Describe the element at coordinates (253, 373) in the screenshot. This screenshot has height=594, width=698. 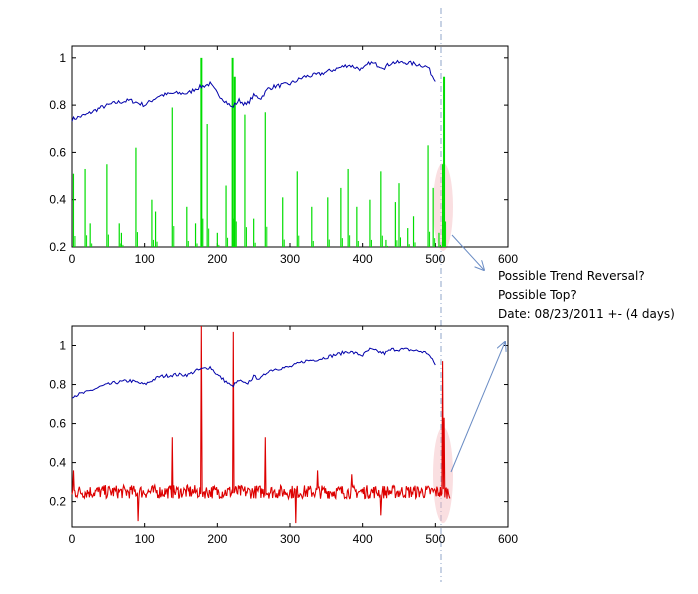
I see `bottom-price-series` at that location.